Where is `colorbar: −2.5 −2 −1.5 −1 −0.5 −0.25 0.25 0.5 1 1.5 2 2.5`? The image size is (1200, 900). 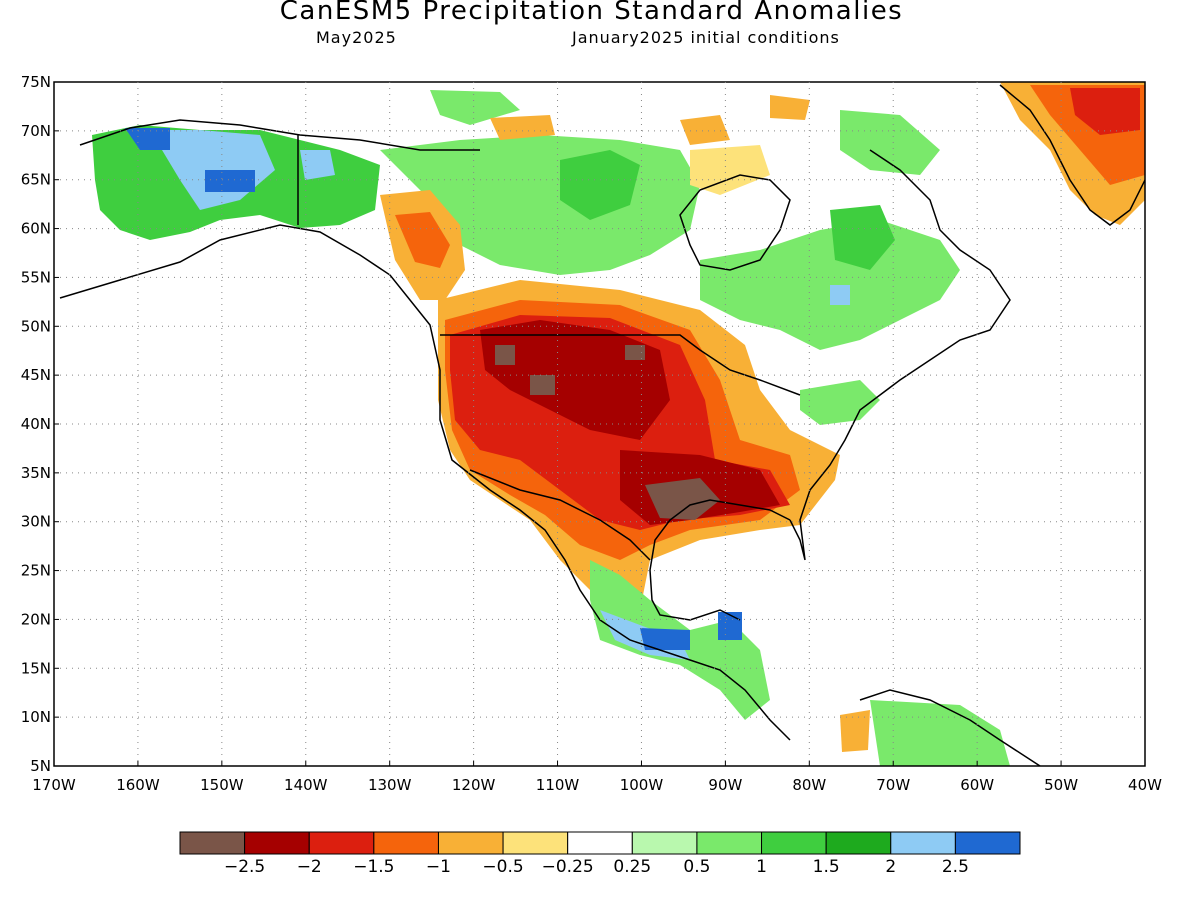 colorbar: −2.5 −2 −1.5 −1 −0.5 −0.25 0.25 0.5 1 1.5 2 2.5 is located at coordinates (600, 854).